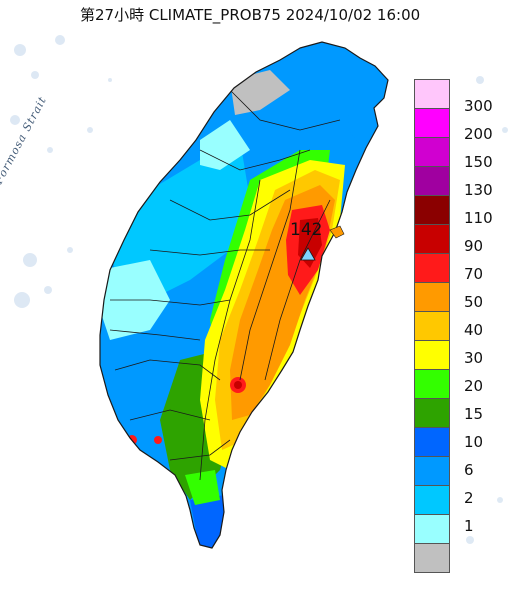 Image resolution: width=525 pixels, height=600 pixels. I want to click on legend-label: 6, so click(469, 470).